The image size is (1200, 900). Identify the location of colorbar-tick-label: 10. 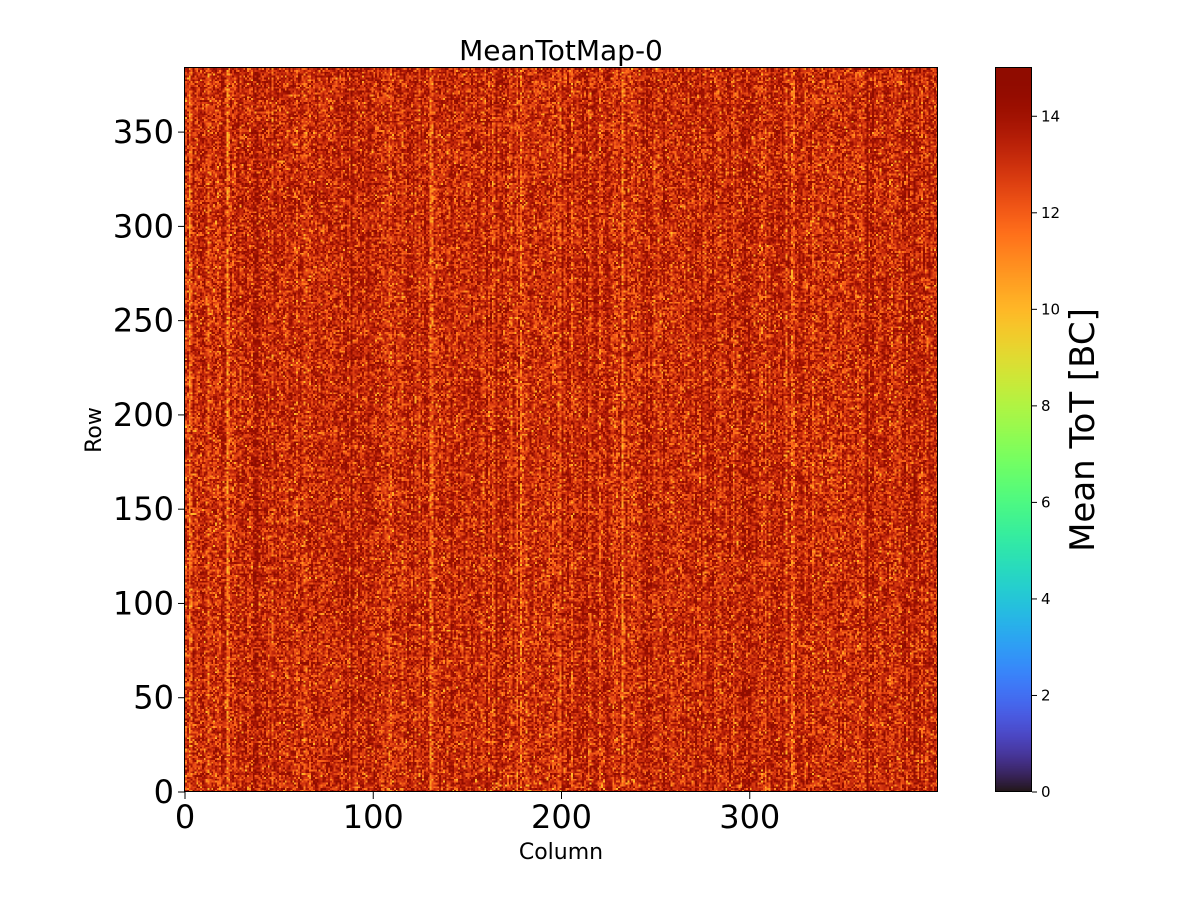
(1050, 309).